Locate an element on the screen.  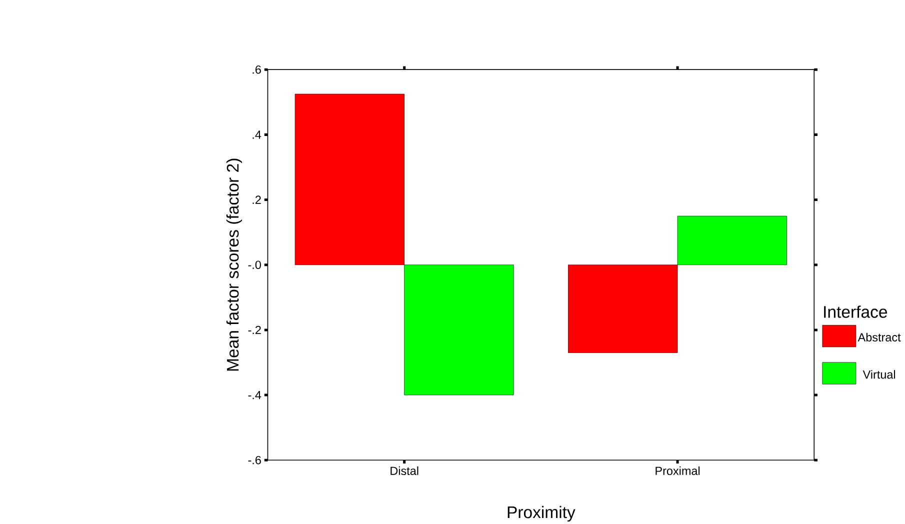
x-axis-title: Proximity is located at coordinates (542, 514).